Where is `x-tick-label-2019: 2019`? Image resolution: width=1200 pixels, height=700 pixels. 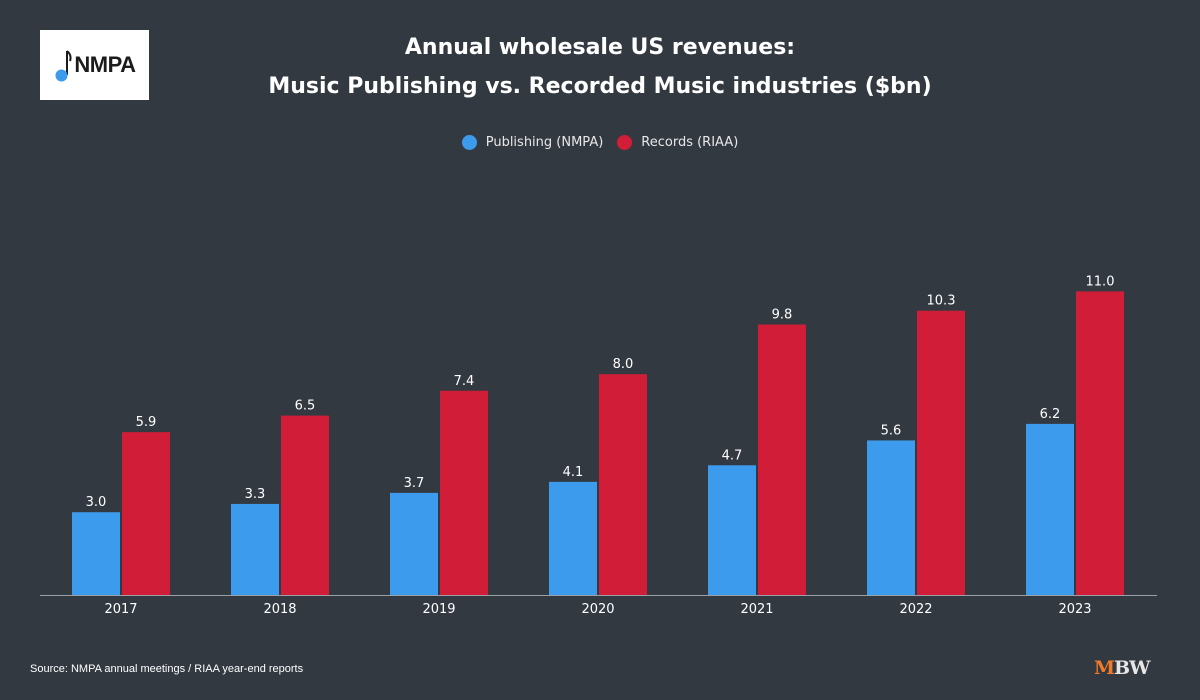 x-tick-label-2019: 2019 is located at coordinates (438, 609).